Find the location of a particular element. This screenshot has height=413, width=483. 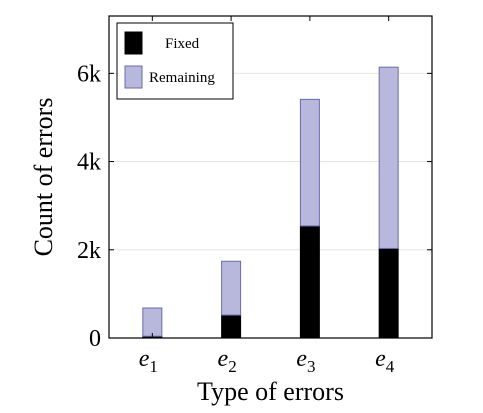

legend-label-fixed: Fixed is located at coordinates (182, 44).